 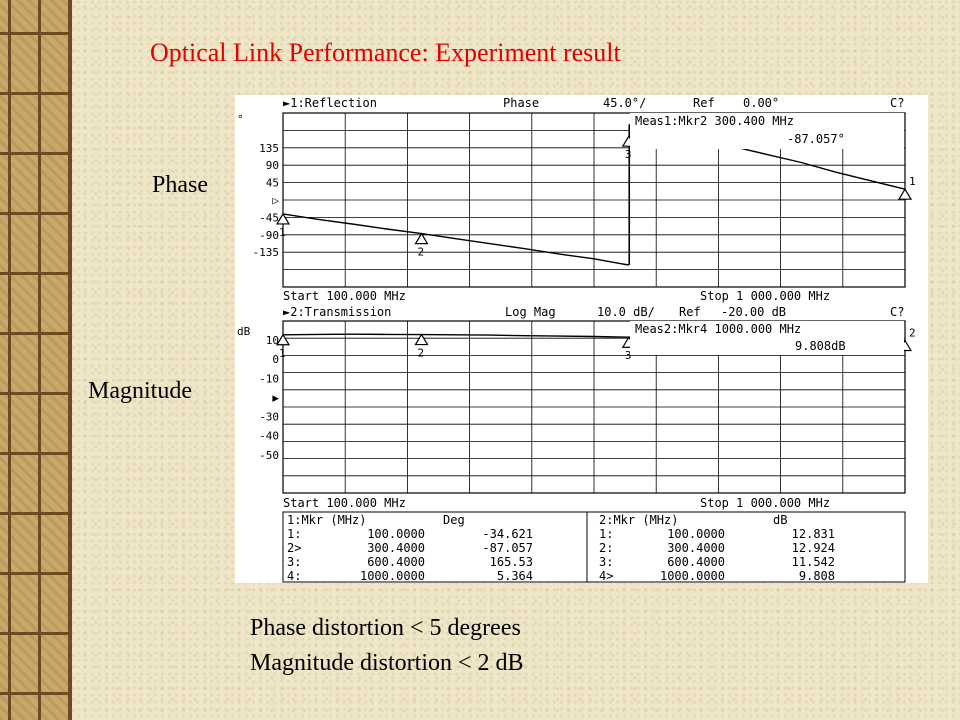 What do you see at coordinates (266, 252) in the screenshot?
I see `phase-ytick-label: -135` at bounding box center [266, 252].